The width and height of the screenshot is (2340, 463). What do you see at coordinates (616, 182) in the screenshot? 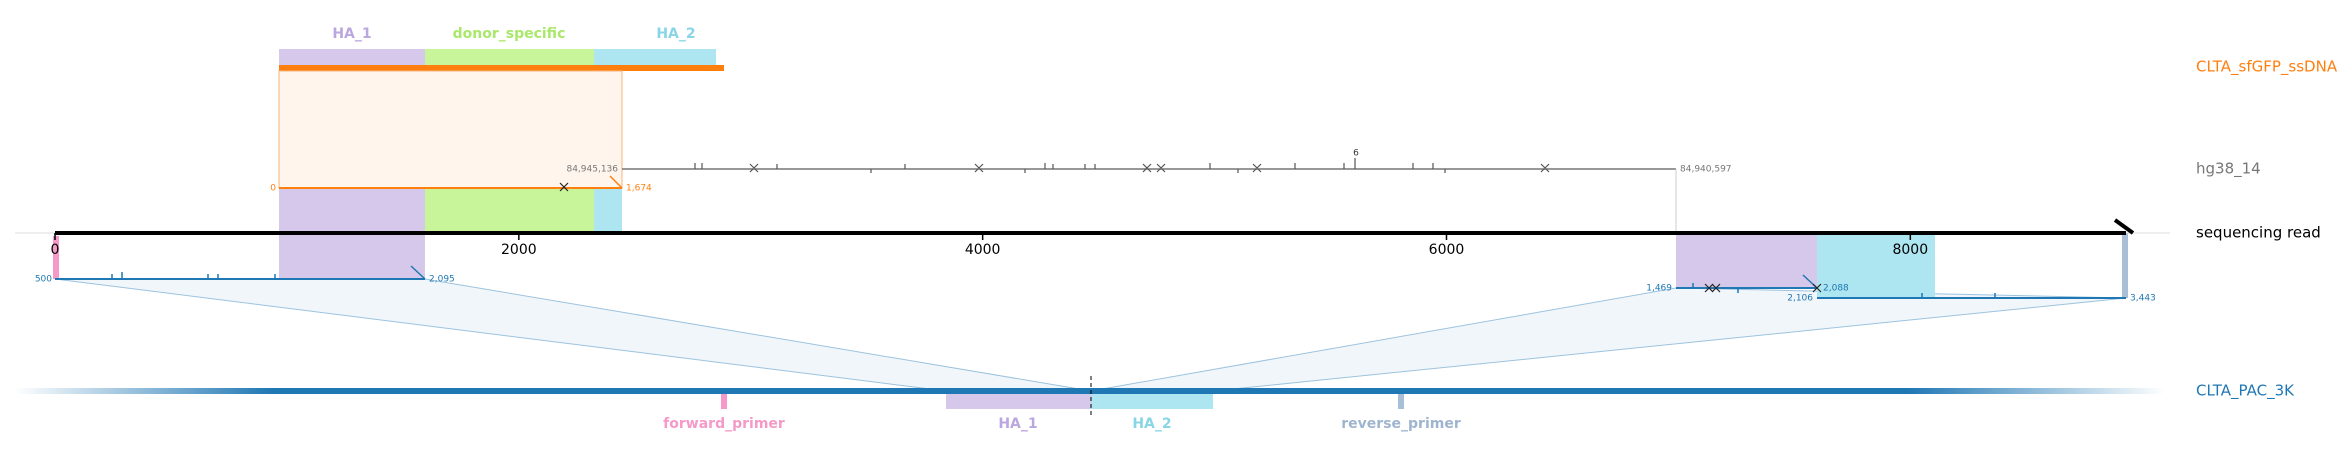
I see `alignment-end` at bounding box center [616, 182].